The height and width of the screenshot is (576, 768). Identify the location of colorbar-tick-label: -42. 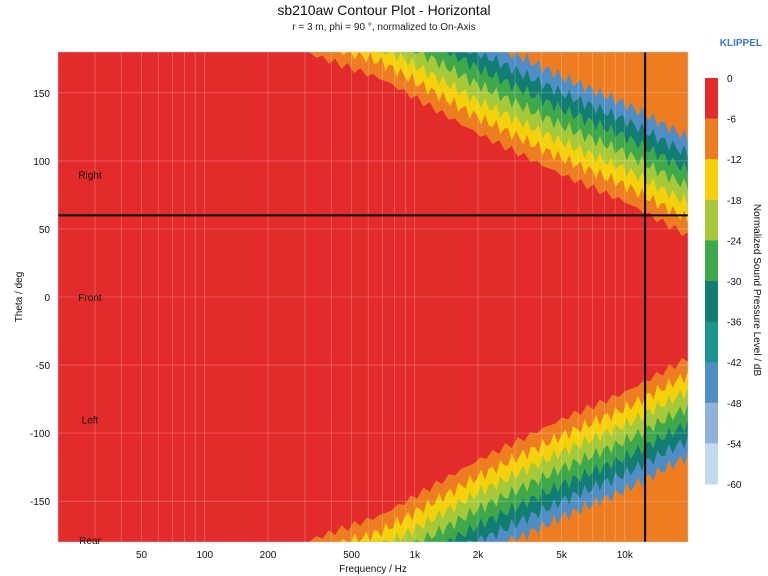
(734, 363).